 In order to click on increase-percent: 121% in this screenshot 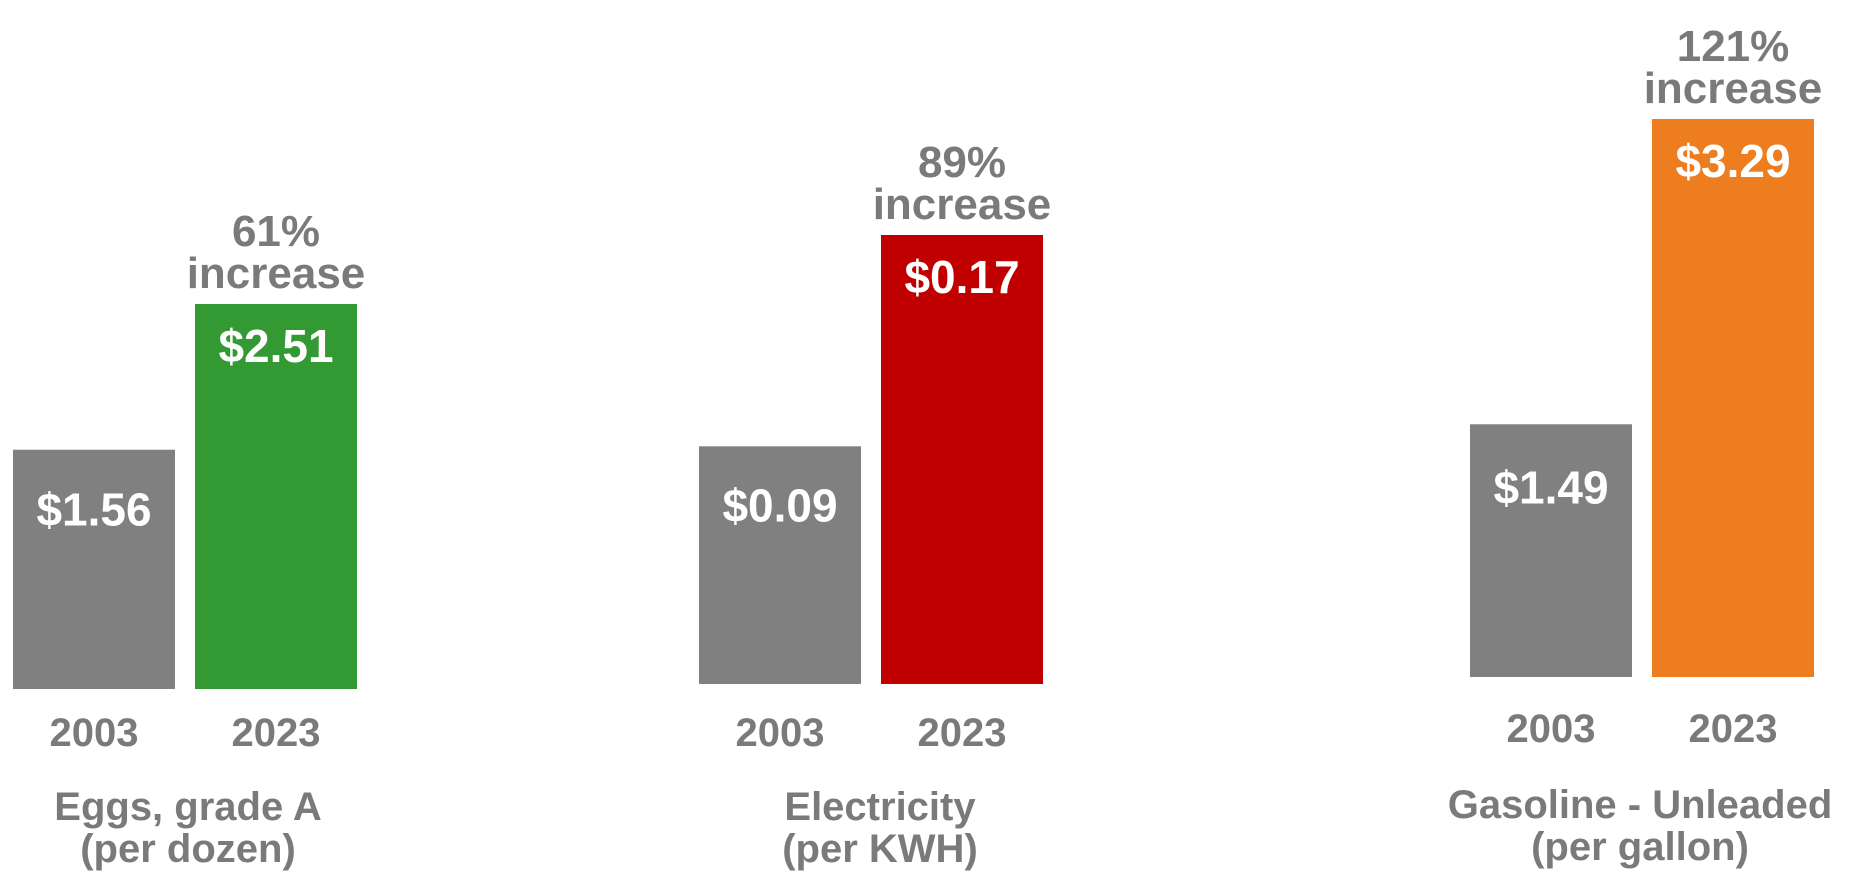, I will do `click(1733, 46)`.